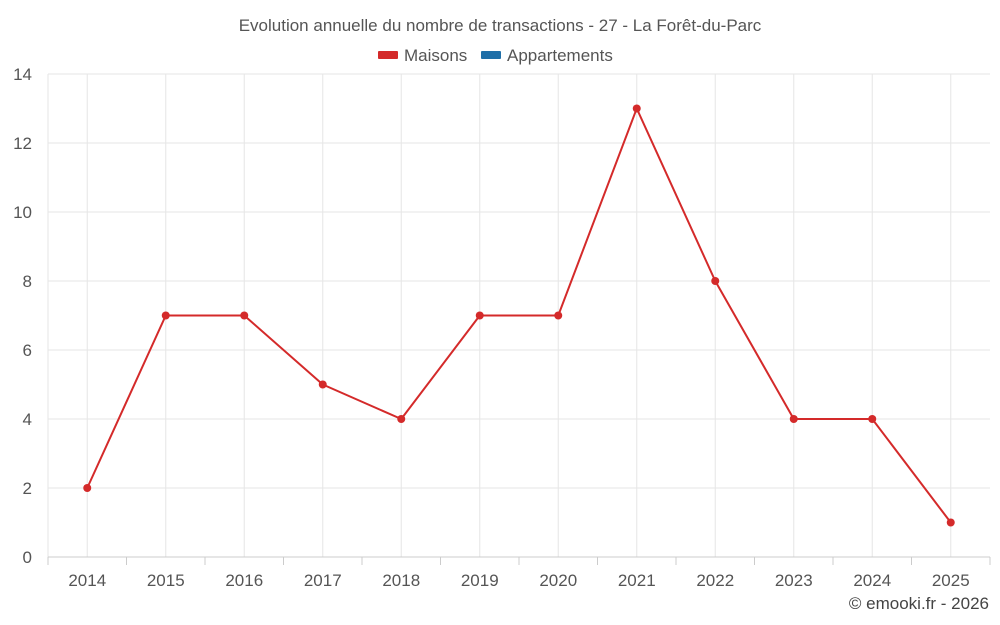 The height and width of the screenshot is (625, 1000). What do you see at coordinates (27, 350) in the screenshot?
I see `y-tick-label: 6` at bounding box center [27, 350].